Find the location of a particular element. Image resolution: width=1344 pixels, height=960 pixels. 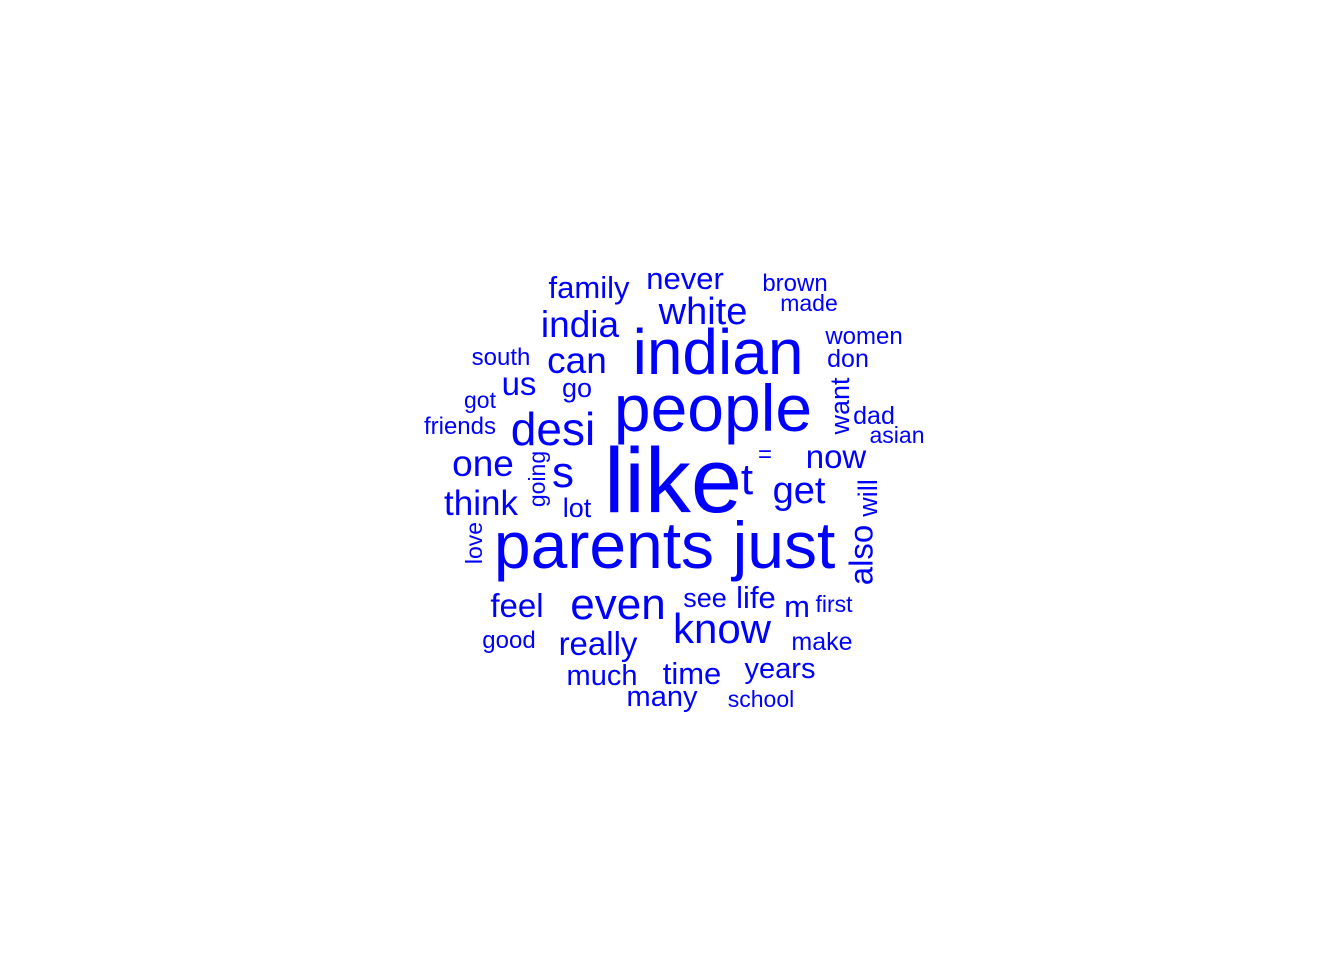

word-going: going is located at coordinates (537, 479).